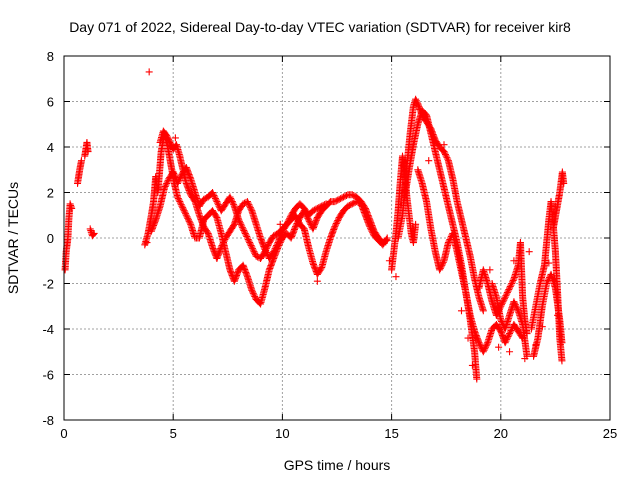 The width and height of the screenshot is (640, 480). Describe the element at coordinates (48, 420) in the screenshot. I see `y-tick-label: -8` at that location.